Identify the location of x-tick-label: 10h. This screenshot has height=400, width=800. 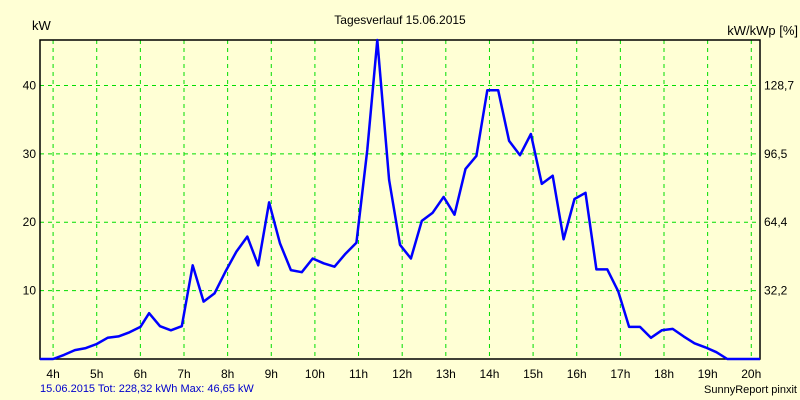
(315, 374).